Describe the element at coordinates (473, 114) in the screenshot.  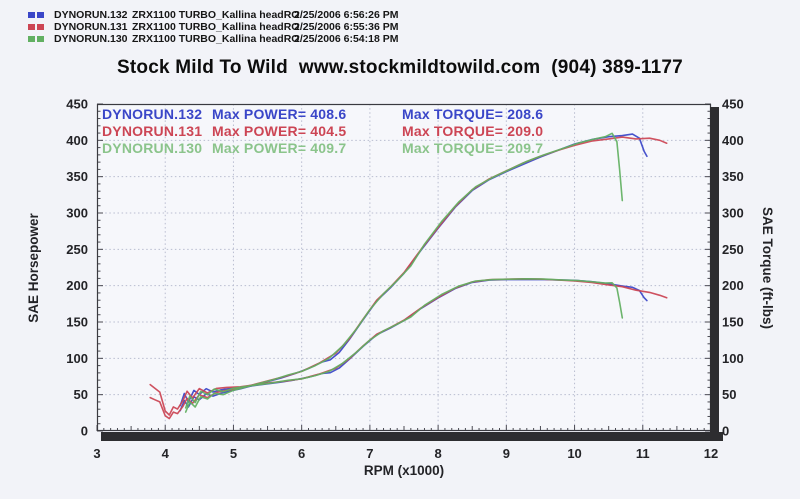
I see `legend-maxtorque-132: Max TORQUE= 208.6` at that location.